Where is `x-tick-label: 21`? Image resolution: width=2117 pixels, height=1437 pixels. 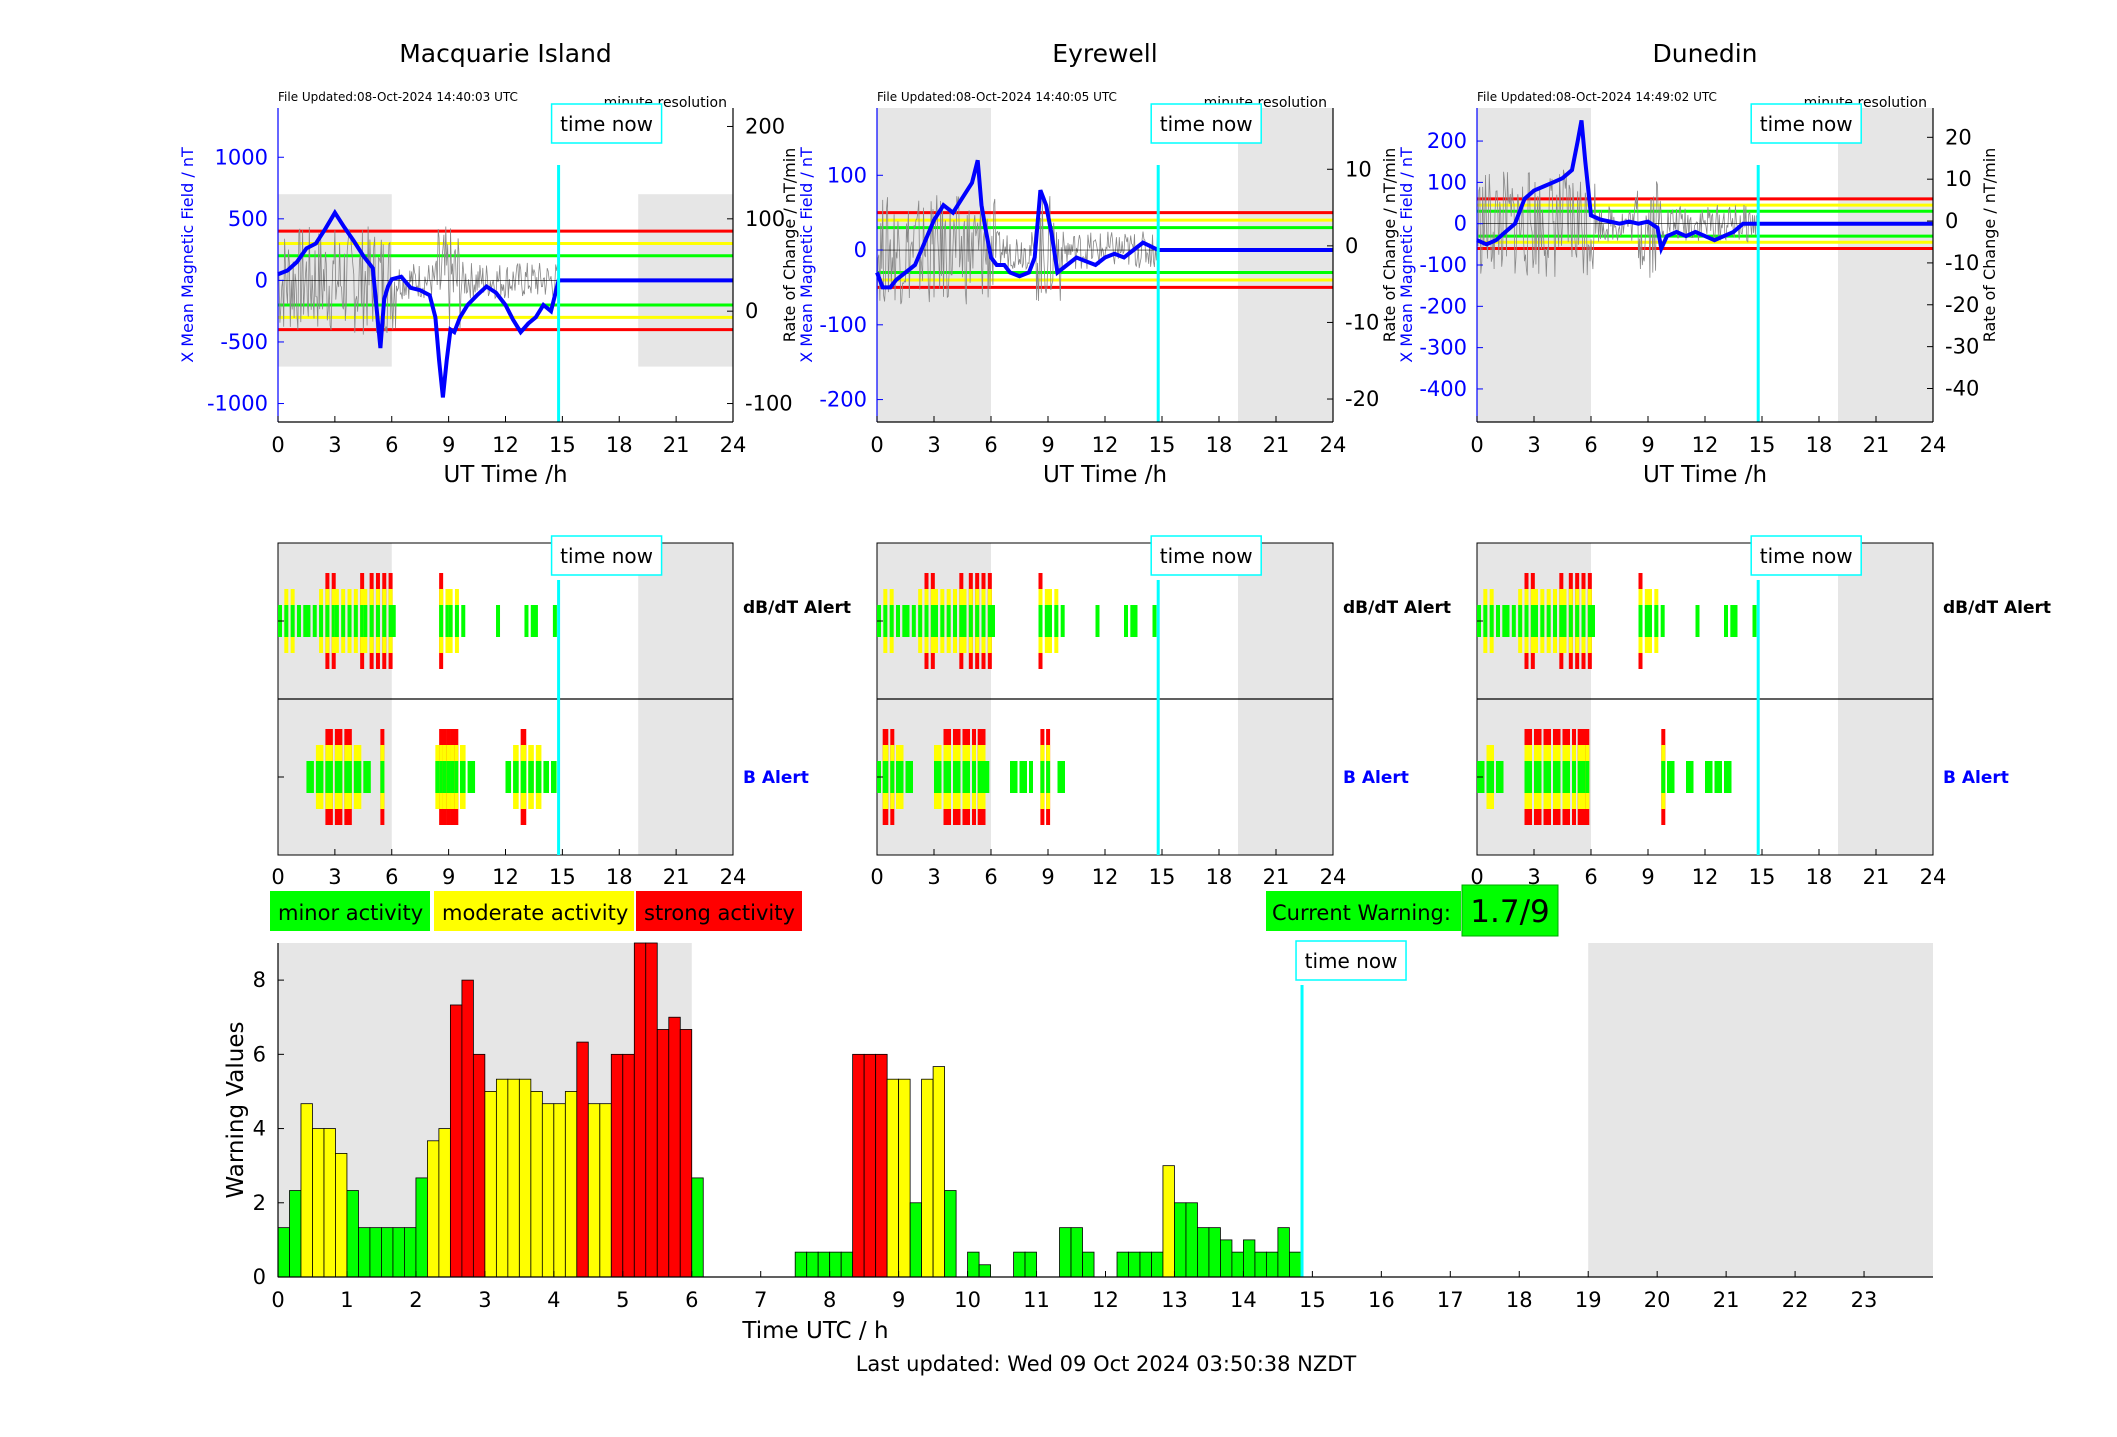 x-tick-label: 21 is located at coordinates (1726, 1300).